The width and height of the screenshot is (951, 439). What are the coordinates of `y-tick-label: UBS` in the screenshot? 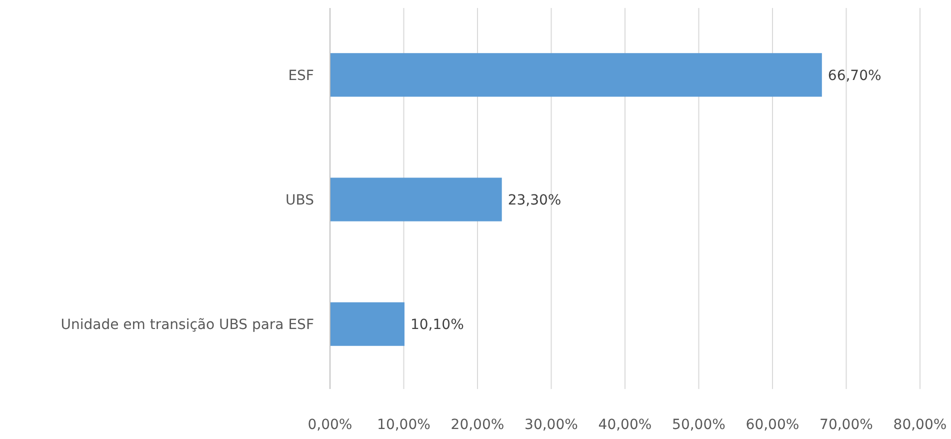 It's located at (300, 200).